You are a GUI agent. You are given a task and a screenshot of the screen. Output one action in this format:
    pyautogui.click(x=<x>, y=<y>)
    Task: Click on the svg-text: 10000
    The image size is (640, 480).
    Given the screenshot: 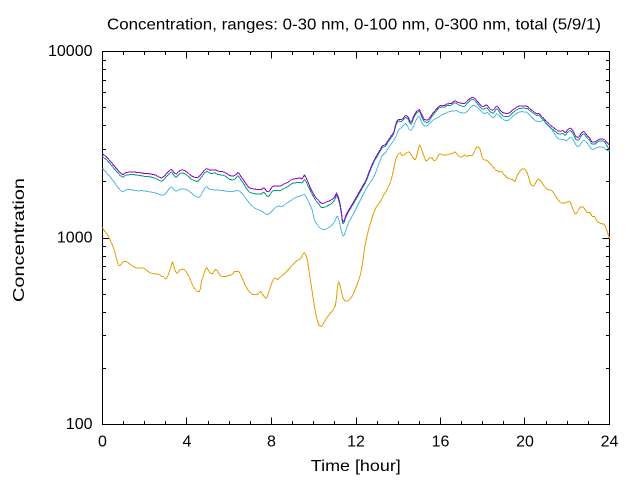 What is the action you would take?
    pyautogui.click(x=70, y=51)
    